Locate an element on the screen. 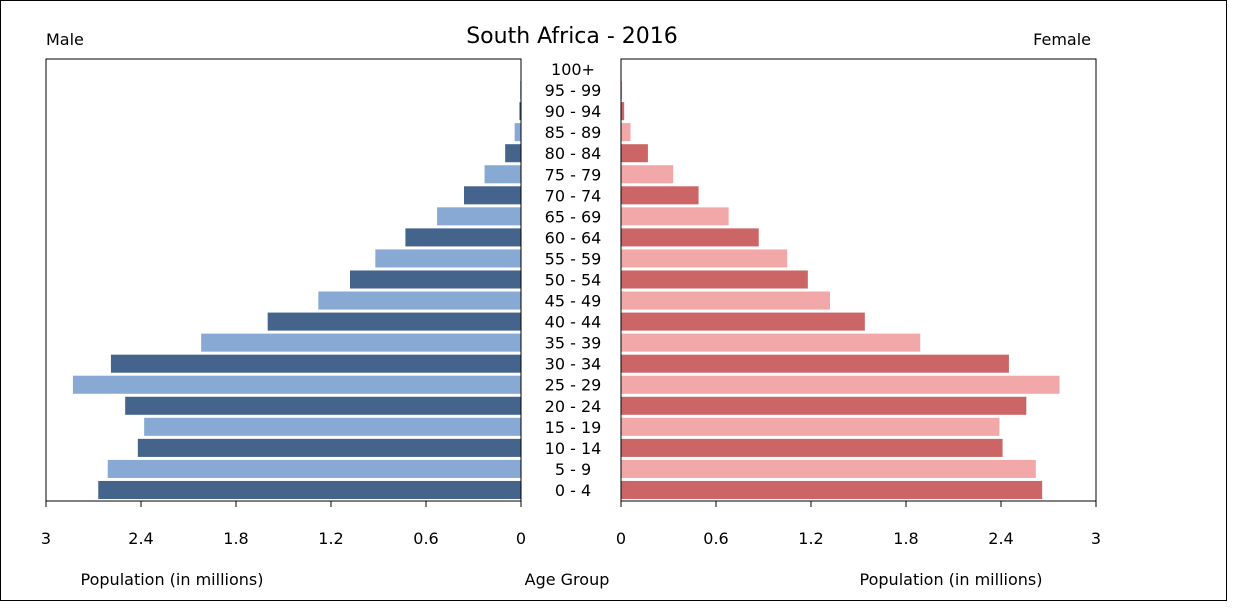 The image size is (1235, 610). female-label: Female is located at coordinates (1062, 39).